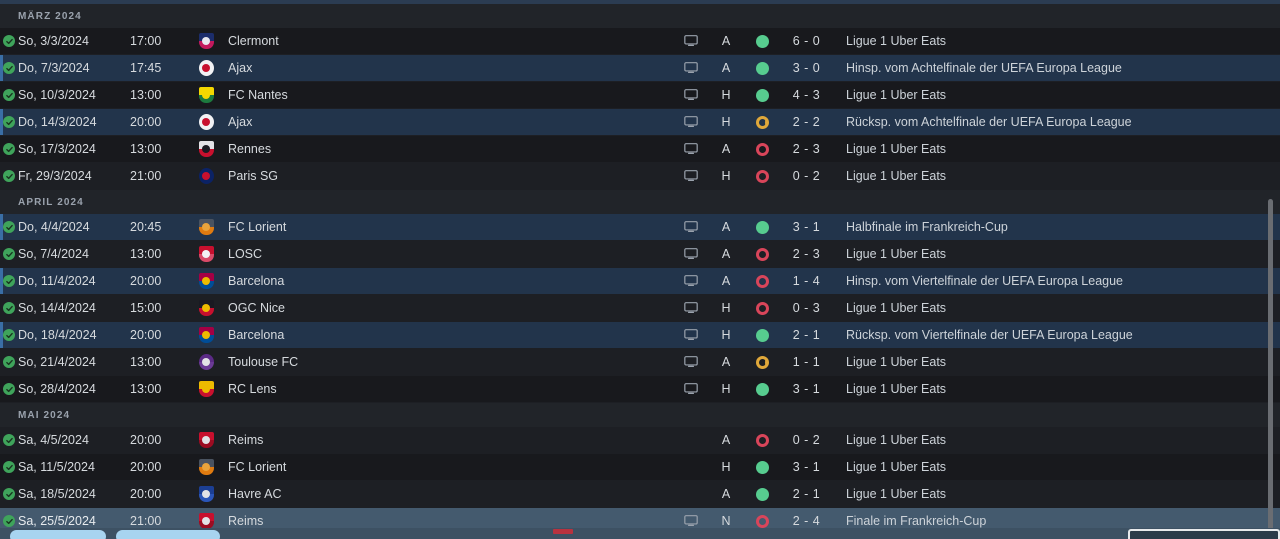 This screenshot has width=1280, height=539. Describe the element at coordinates (927, 227) in the screenshot. I see `fixture-competition: Halbfinale im Frankreich-Cup` at that location.